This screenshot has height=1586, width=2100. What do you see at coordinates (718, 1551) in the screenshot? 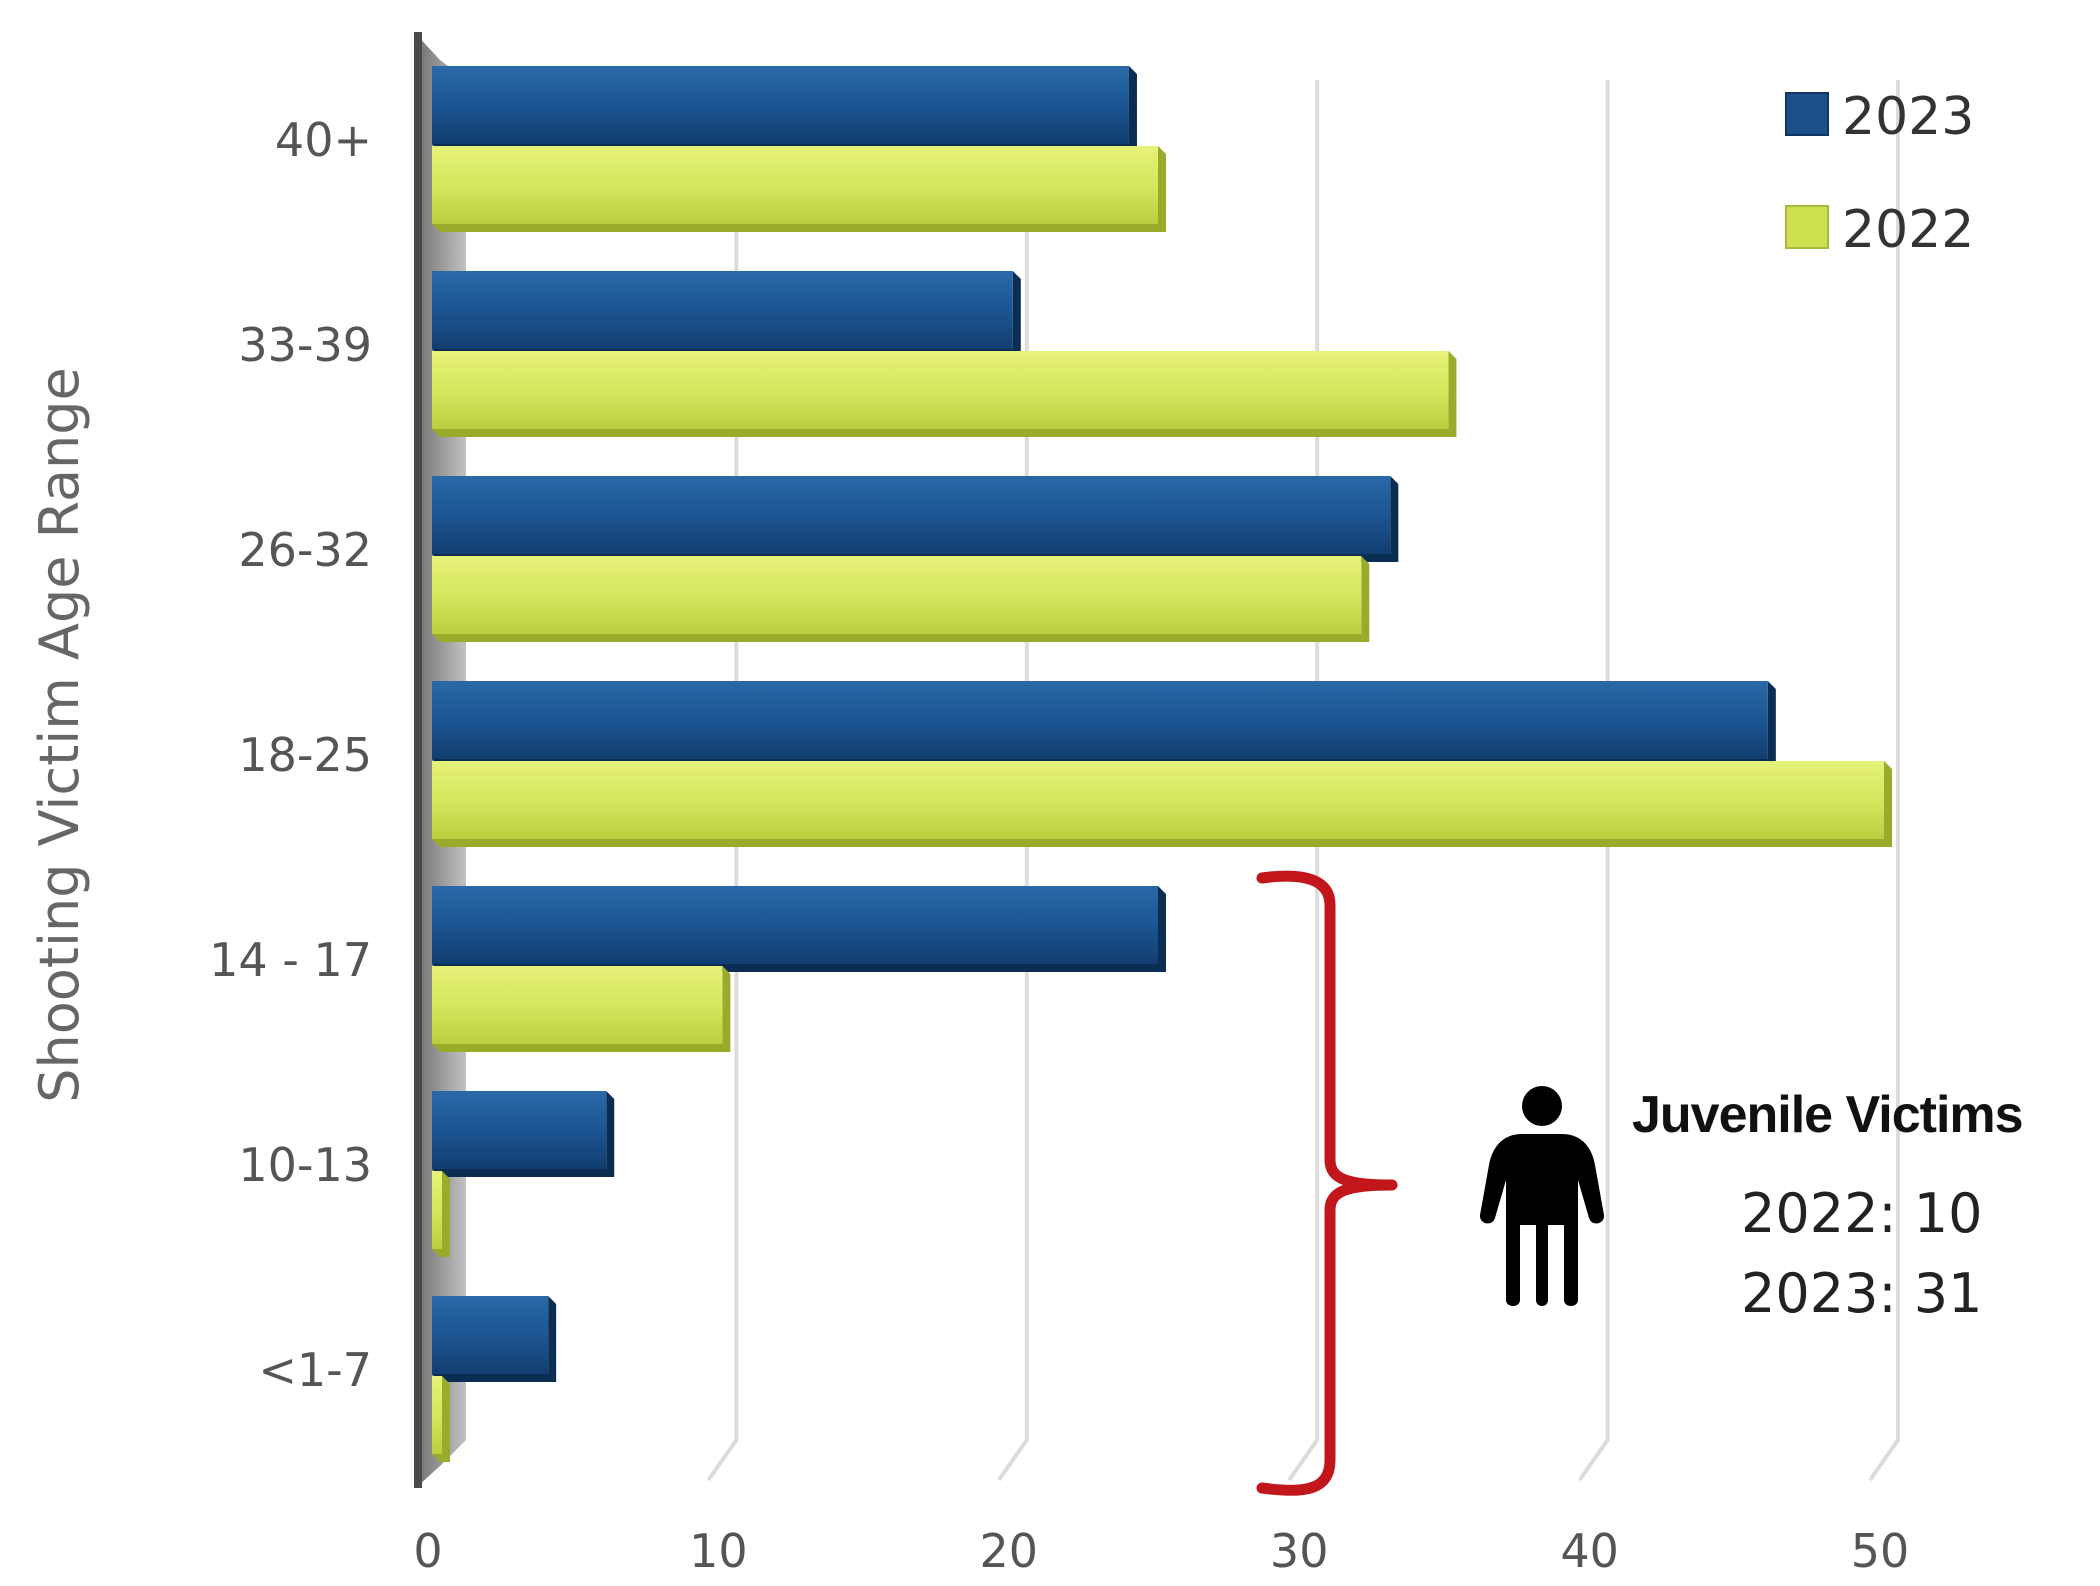
I see `x-tick-10: 10` at bounding box center [718, 1551].